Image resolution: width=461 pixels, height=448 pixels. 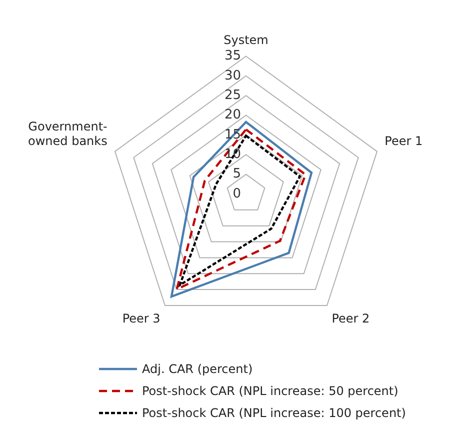 What do you see at coordinates (232, 95) in the screenshot?
I see `y-tick-label: 25` at bounding box center [232, 95].